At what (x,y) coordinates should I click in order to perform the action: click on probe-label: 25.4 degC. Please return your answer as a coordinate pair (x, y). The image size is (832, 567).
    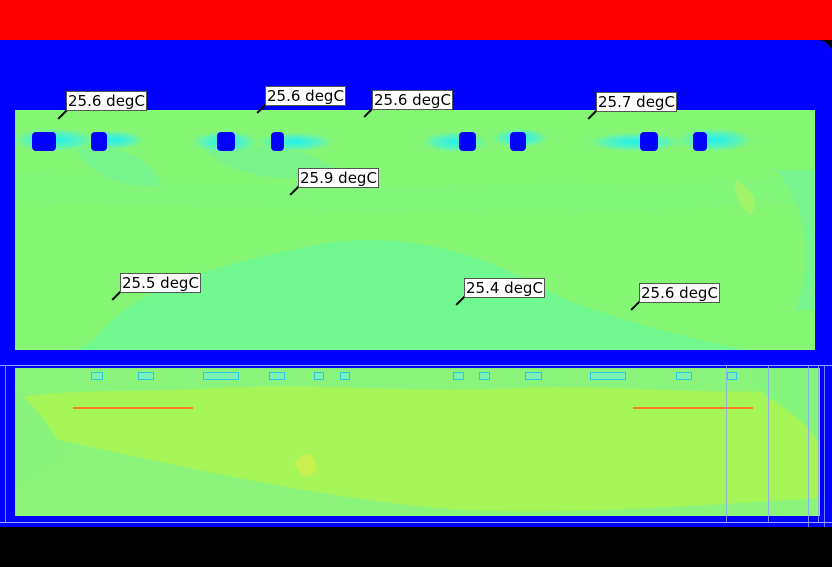
    Looking at the image, I should click on (504, 288).